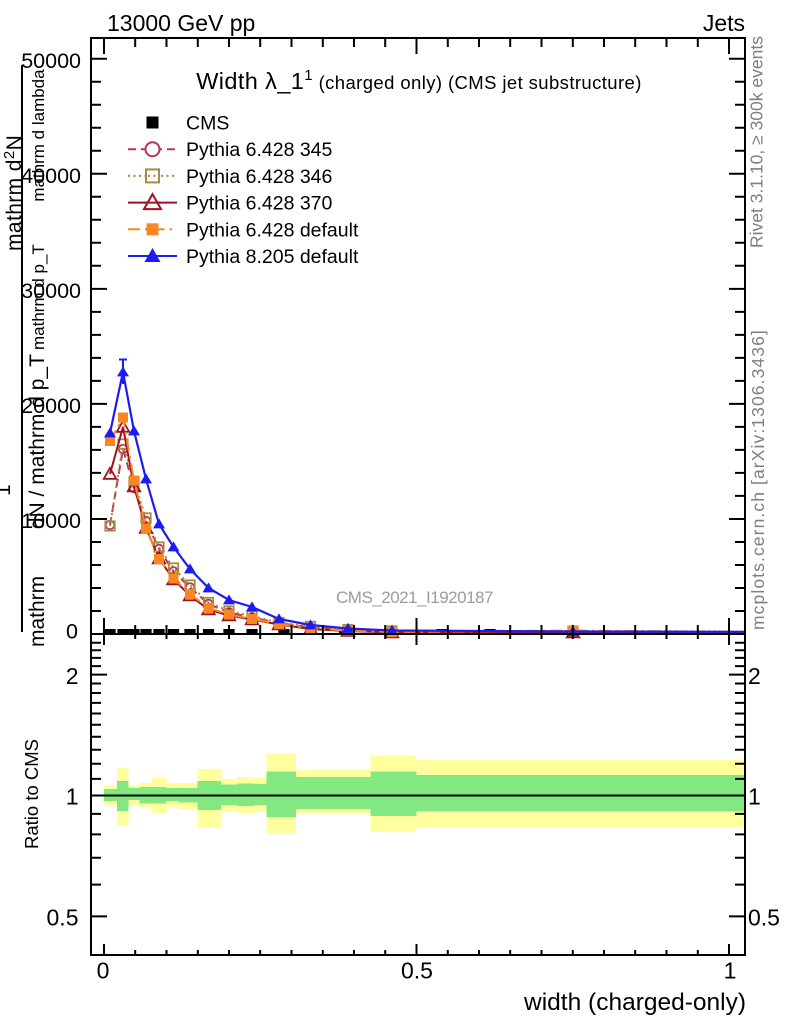 The width and height of the screenshot is (786, 1024). I want to click on svg-text: Pythia 6.428 default, so click(272, 230).